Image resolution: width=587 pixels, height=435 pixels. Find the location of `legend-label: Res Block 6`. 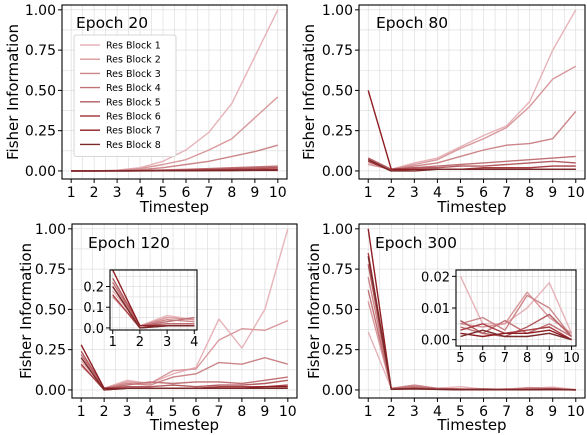

legend-label: Res Block 6 is located at coordinates (133, 117).